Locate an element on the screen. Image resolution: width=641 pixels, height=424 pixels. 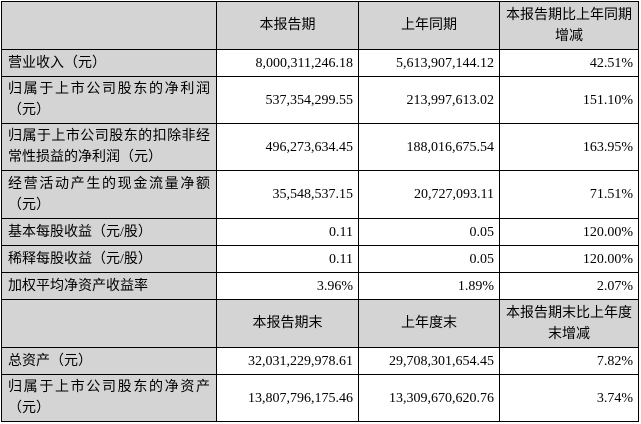
row-label: 总资产（元） is located at coordinates (109, 361).